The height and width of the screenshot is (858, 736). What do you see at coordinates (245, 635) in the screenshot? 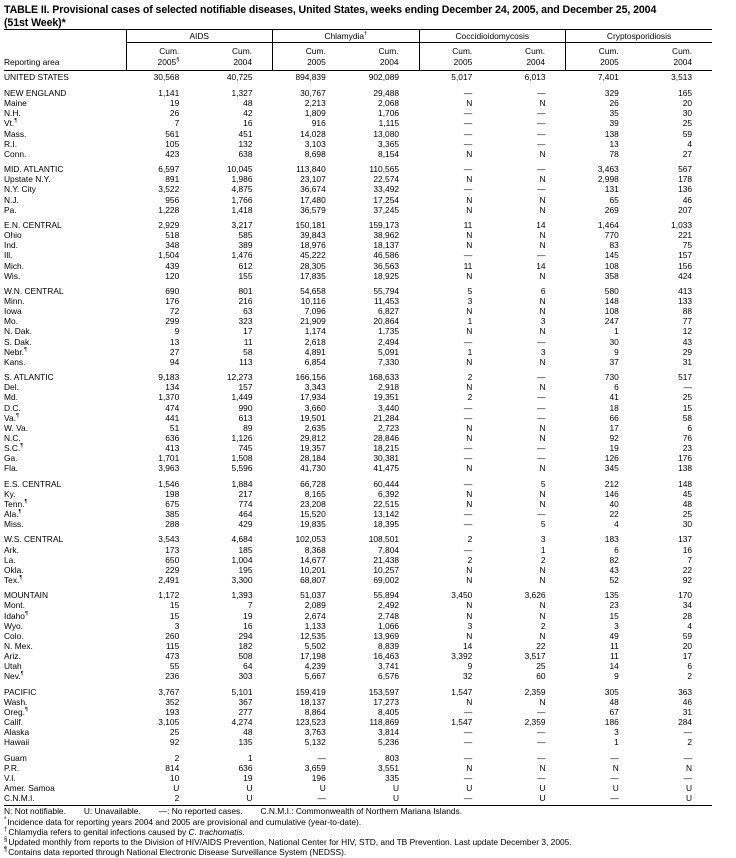
I see `cell-value: 294` at bounding box center [245, 635].